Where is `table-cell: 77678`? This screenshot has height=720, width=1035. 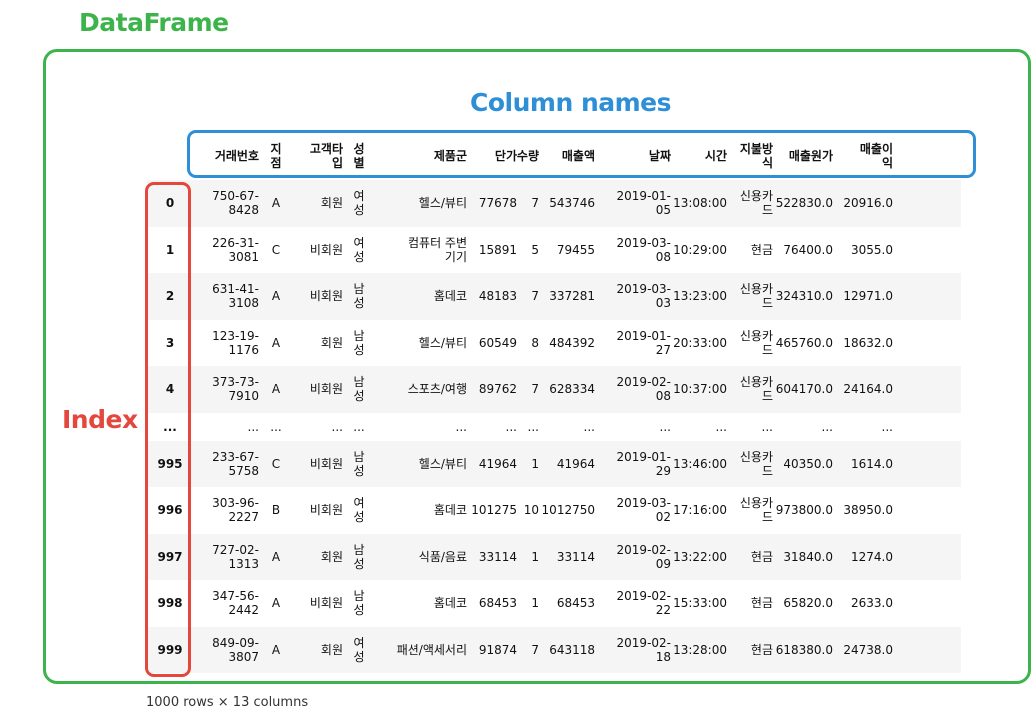 table-cell: 77678 is located at coordinates (497, 203).